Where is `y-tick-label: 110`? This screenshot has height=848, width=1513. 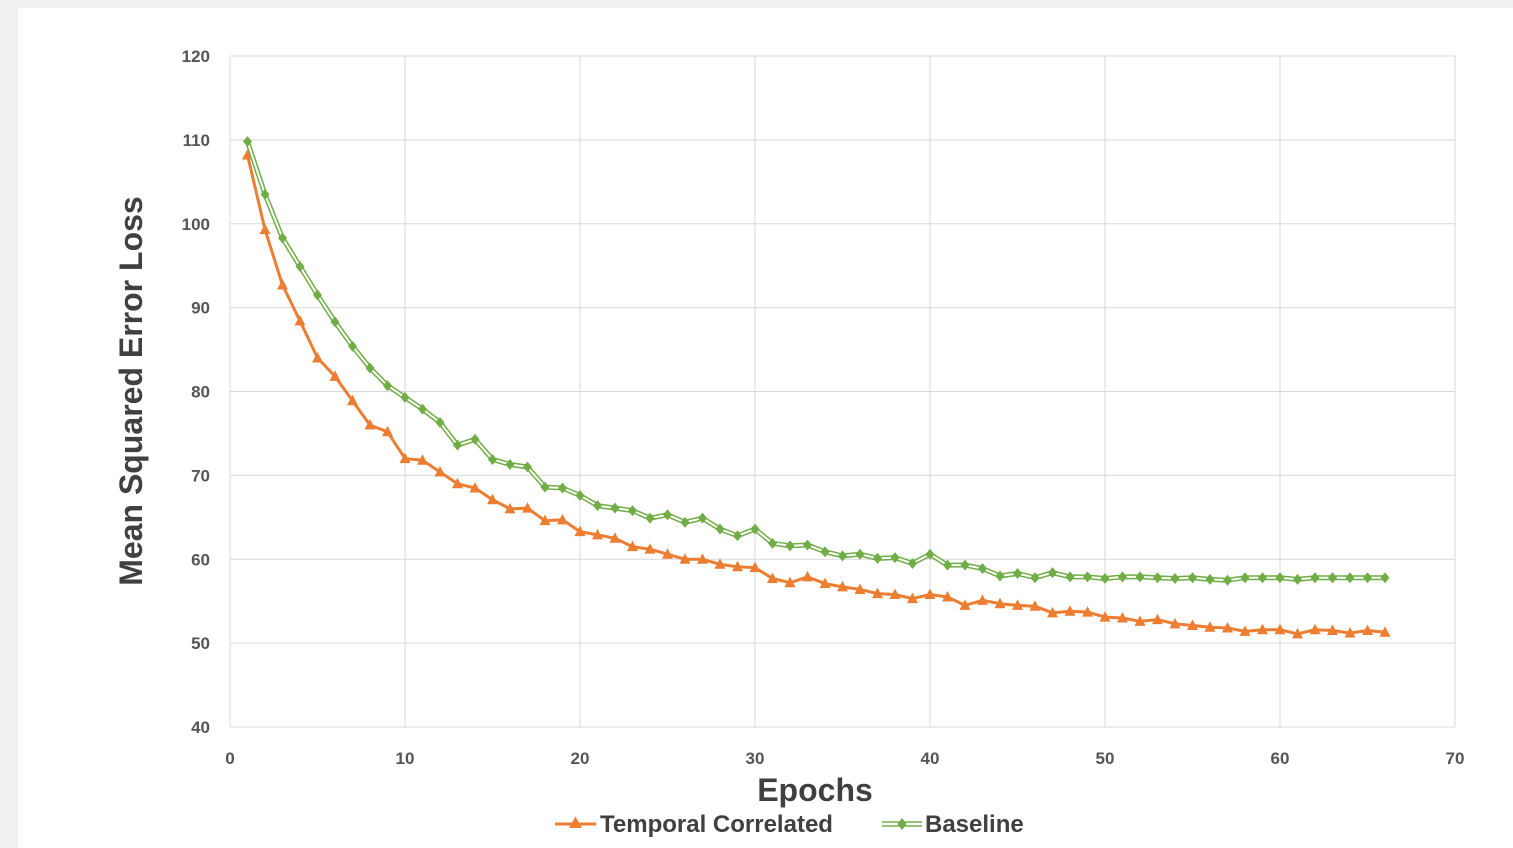 y-tick-label: 110 is located at coordinates (196, 140).